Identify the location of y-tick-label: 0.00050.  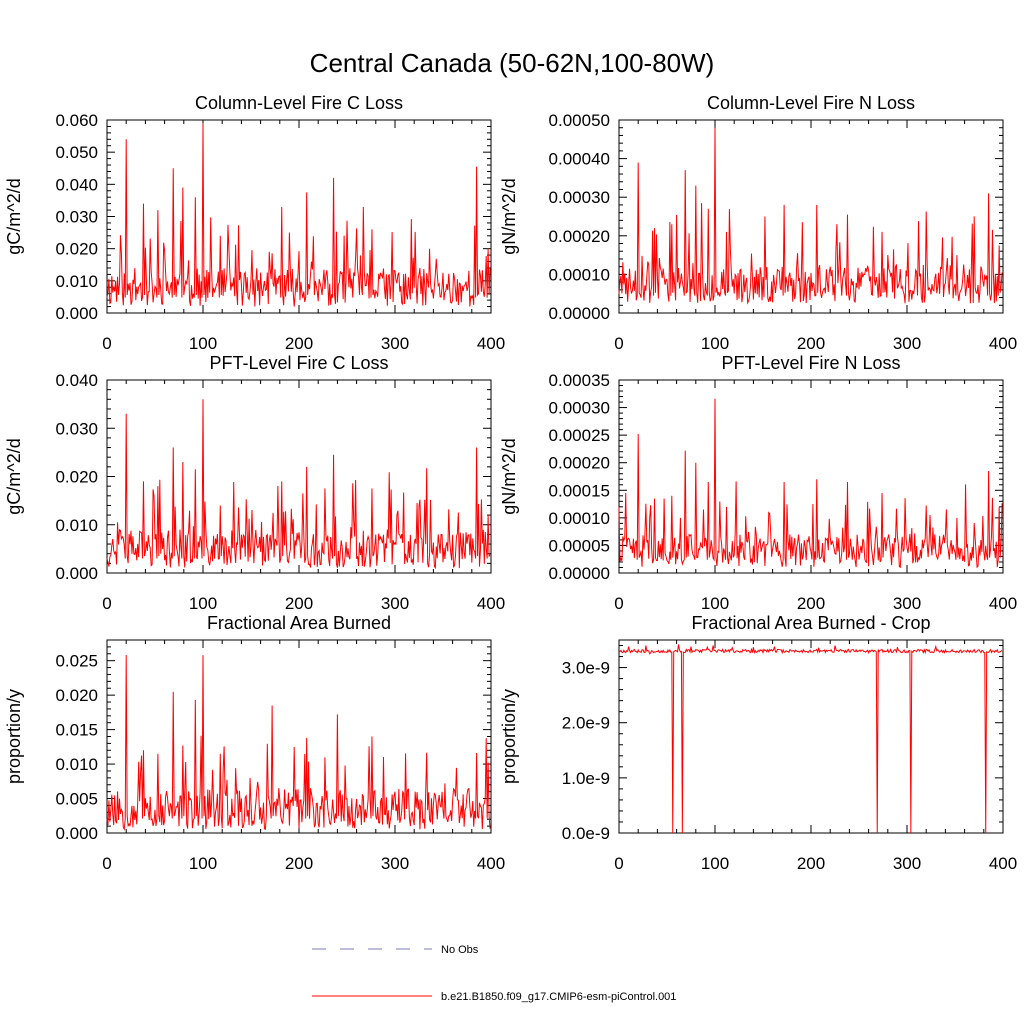
(579, 120).